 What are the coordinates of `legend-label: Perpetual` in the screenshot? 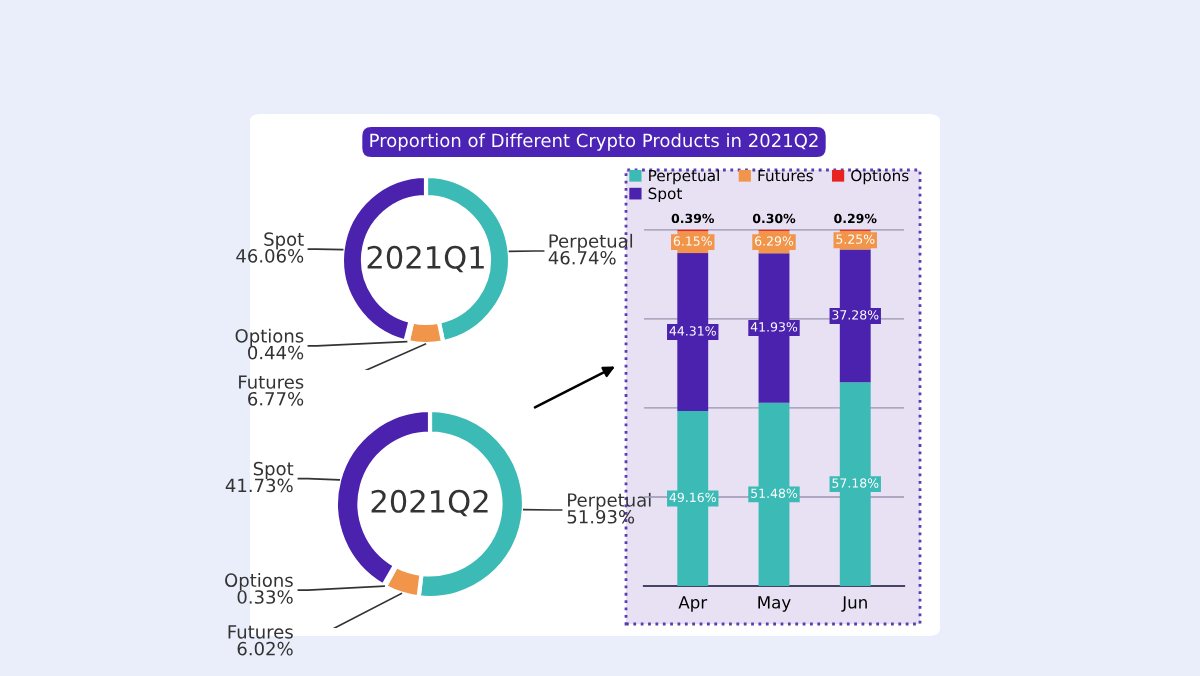 It's located at (609, 501).